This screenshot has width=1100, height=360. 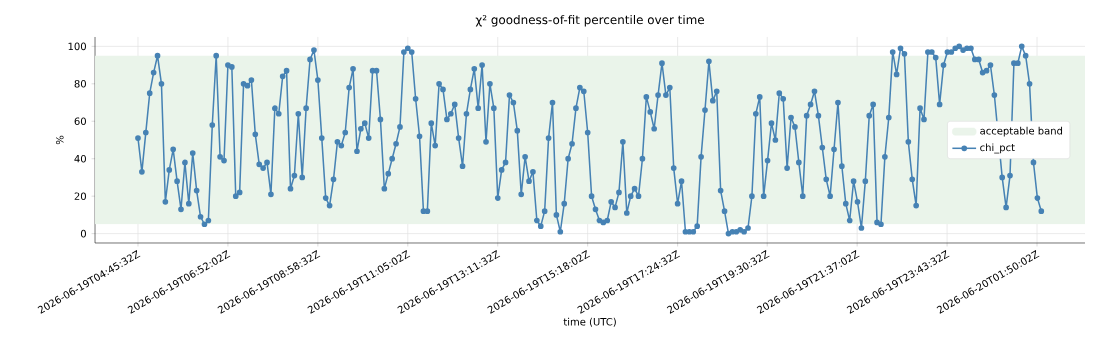 What do you see at coordinates (1021, 131) in the screenshot?
I see `band-label: acceptable band` at bounding box center [1021, 131].